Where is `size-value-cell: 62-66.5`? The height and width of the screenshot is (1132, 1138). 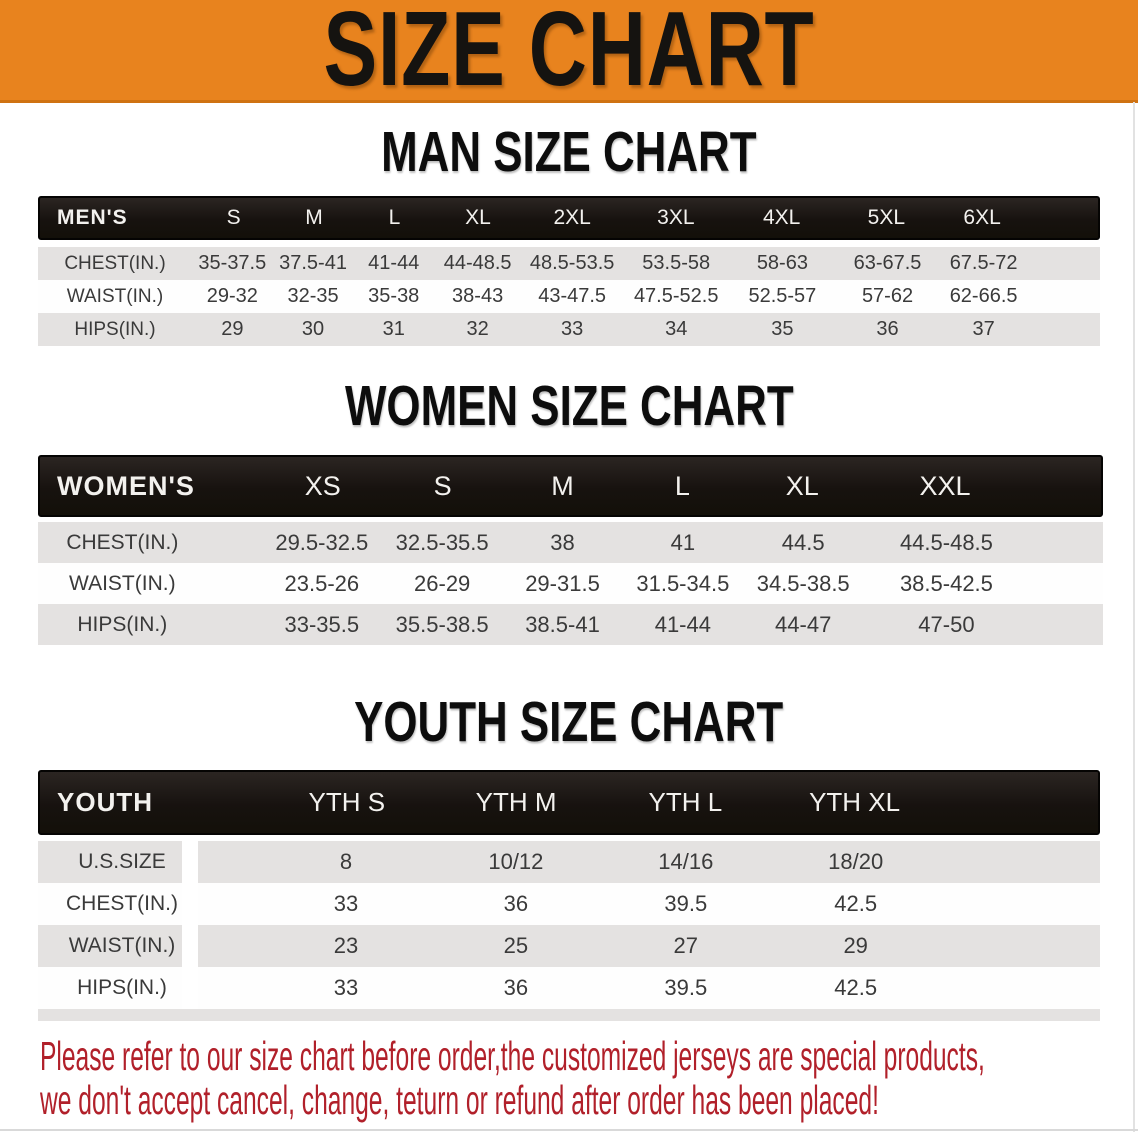 size-value-cell: 62-66.5 is located at coordinates (983, 296).